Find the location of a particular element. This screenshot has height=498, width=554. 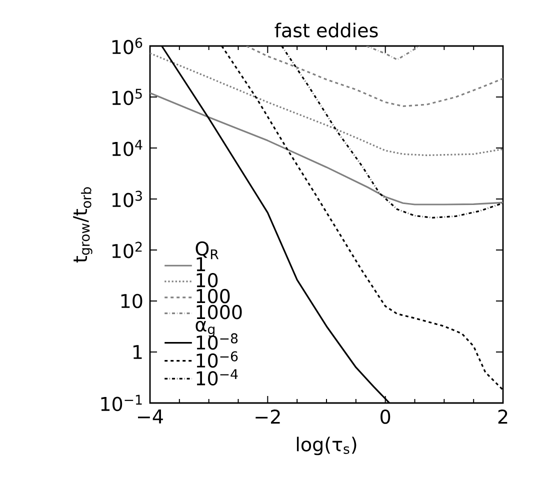

y-tick-label: 10$^{6}$ is located at coordinates (127, 46).